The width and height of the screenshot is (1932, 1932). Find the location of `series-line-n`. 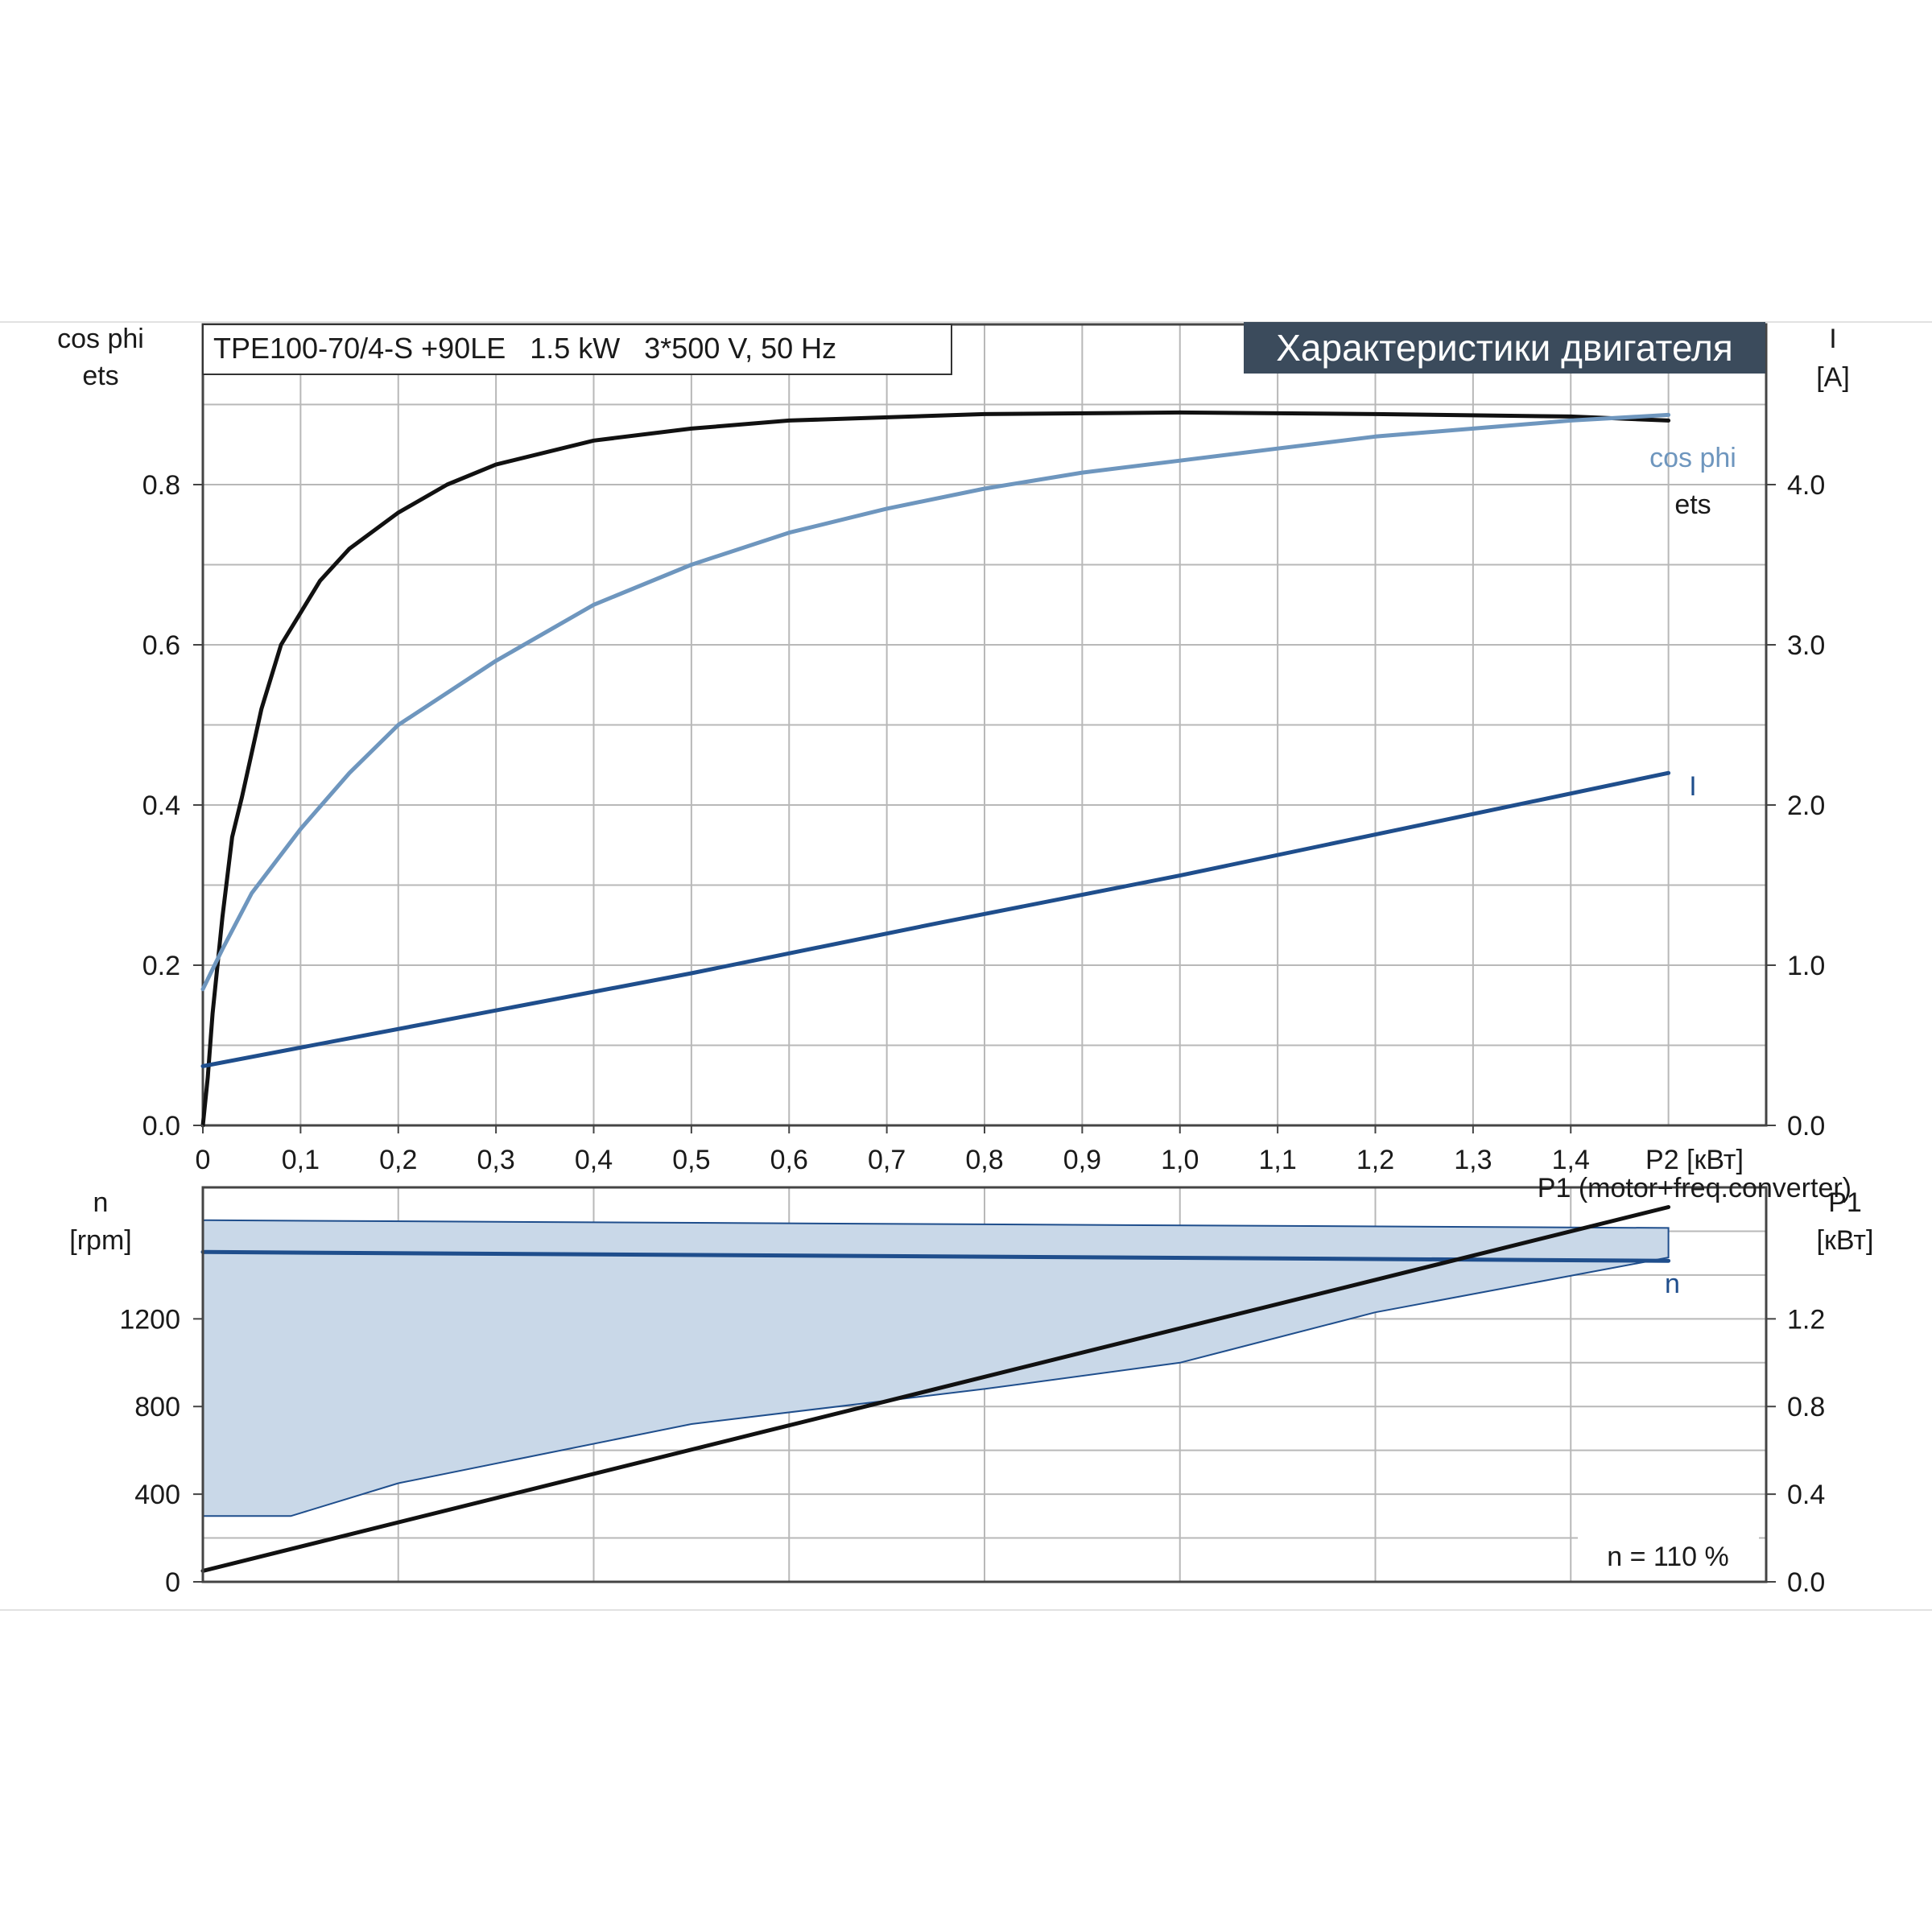

series-line-n is located at coordinates (935, 1256).